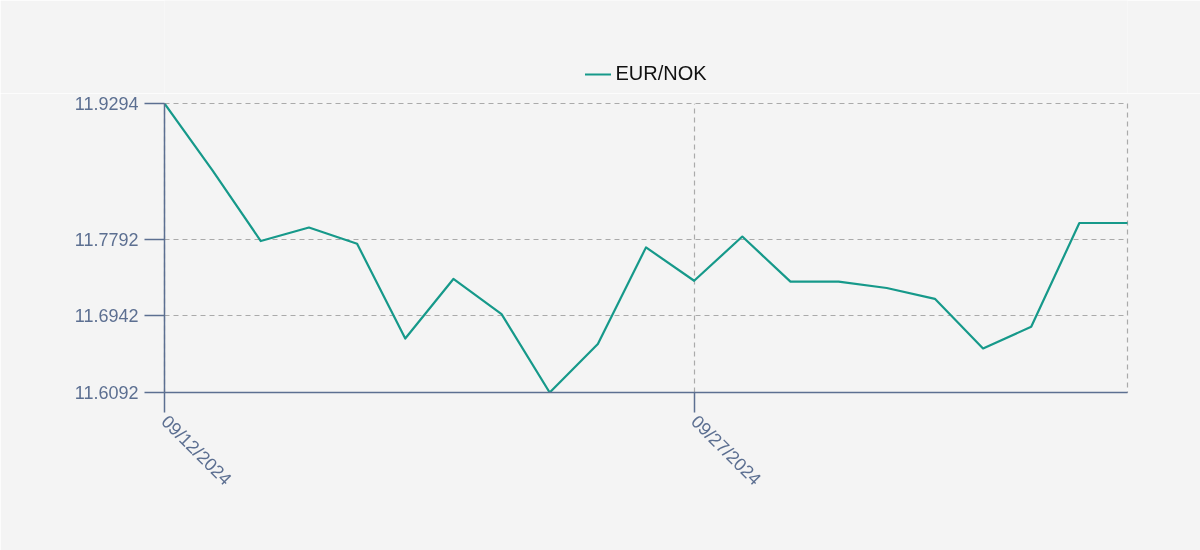  What do you see at coordinates (106, 239) in the screenshot?
I see `y-tick-label: 11.7792` at bounding box center [106, 239].